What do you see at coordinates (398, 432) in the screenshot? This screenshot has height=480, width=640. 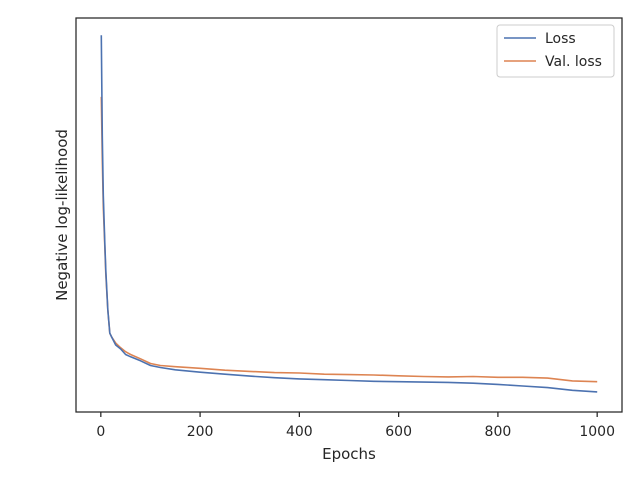 I see `x-tick-label: 600` at bounding box center [398, 432].